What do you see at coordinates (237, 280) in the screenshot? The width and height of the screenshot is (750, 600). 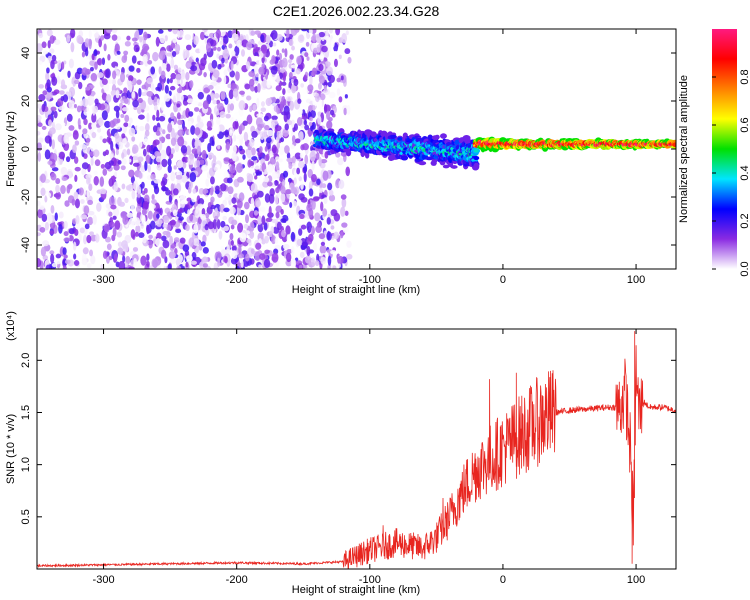 I see `spectrogram-x-tick-label: -200` at bounding box center [237, 280].